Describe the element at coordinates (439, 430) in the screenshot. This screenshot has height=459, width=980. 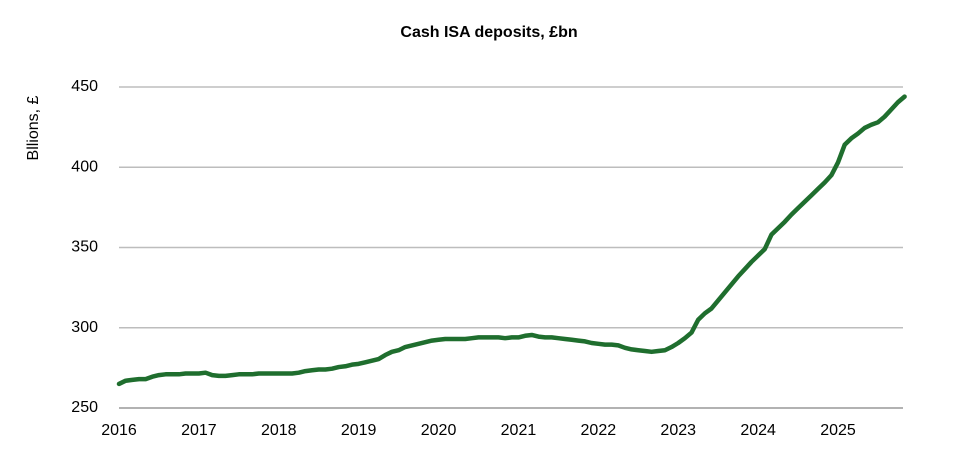
I see `x-tick-label: 2020` at that location.